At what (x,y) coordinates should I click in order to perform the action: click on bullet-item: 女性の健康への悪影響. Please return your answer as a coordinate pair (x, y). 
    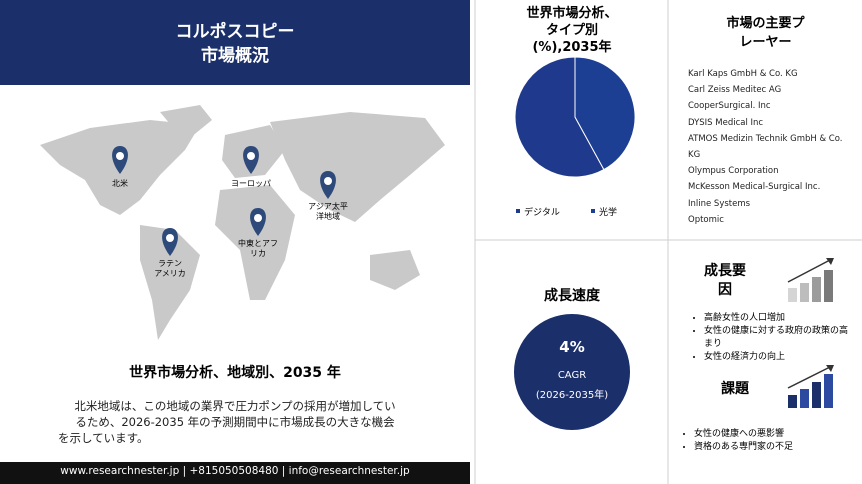
    Looking at the image, I should click on (774, 434).